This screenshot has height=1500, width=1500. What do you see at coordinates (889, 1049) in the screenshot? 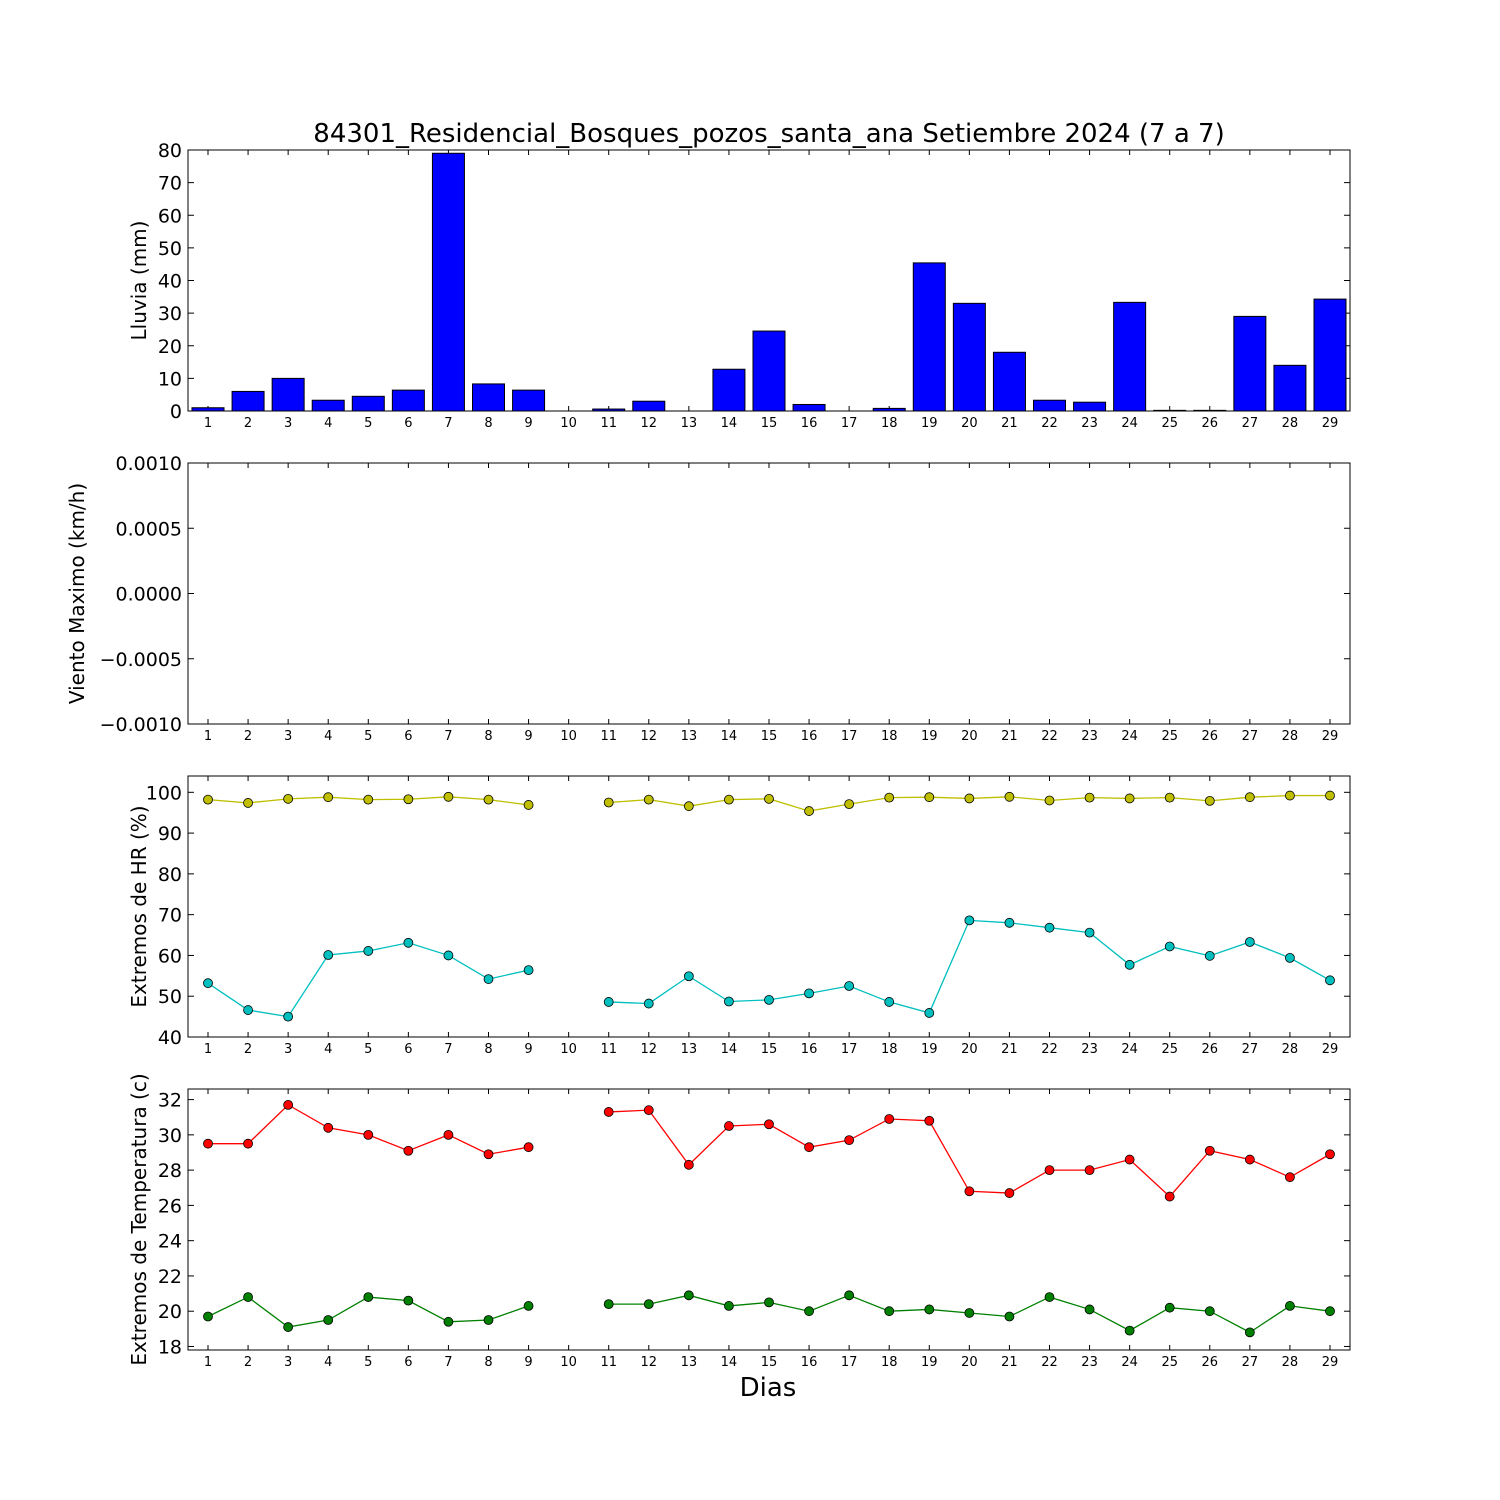
I see `x-tick-label: 18` at bounding box center [889, 1049].